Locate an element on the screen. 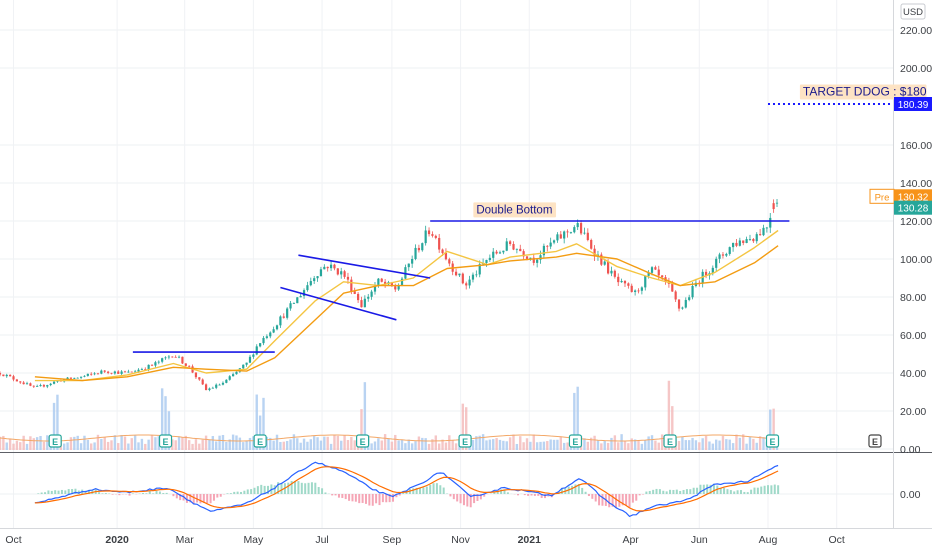 The height and width of the screenshot is (555, 932). currency-label: USD is located at coordinates (913, 12).